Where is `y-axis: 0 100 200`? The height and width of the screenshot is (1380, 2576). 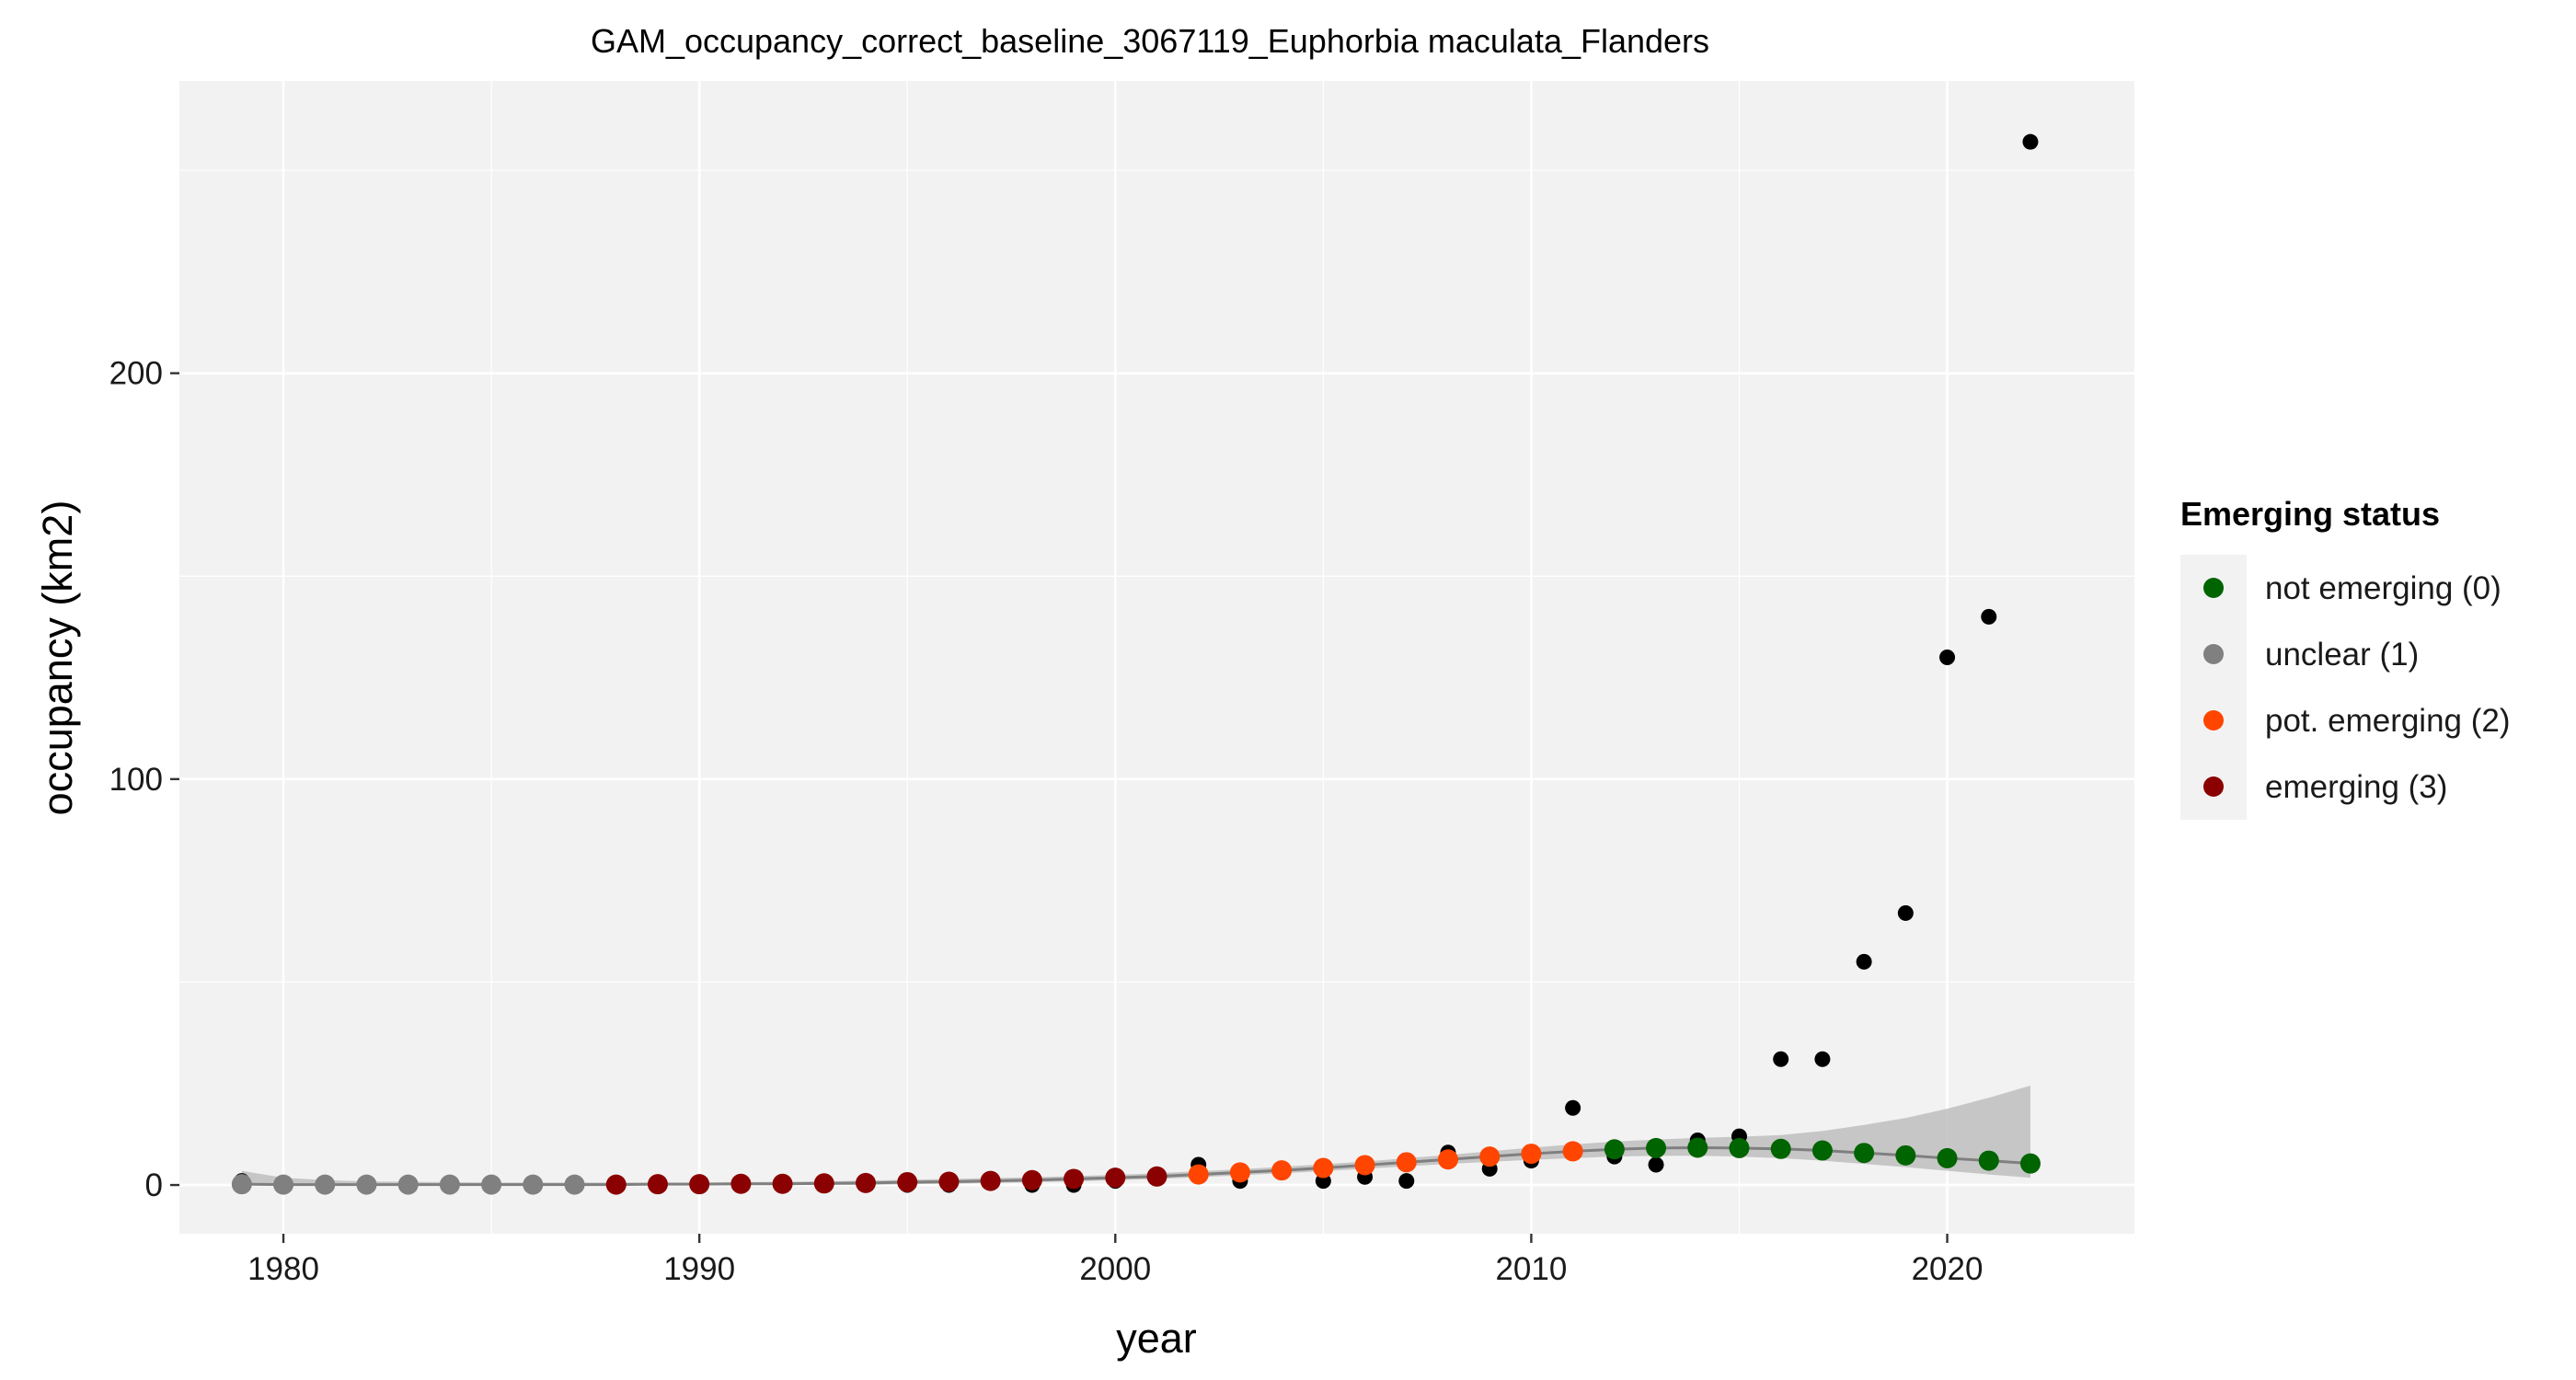 y-axis: 0 100 200 is located at coordinates (144, 779).